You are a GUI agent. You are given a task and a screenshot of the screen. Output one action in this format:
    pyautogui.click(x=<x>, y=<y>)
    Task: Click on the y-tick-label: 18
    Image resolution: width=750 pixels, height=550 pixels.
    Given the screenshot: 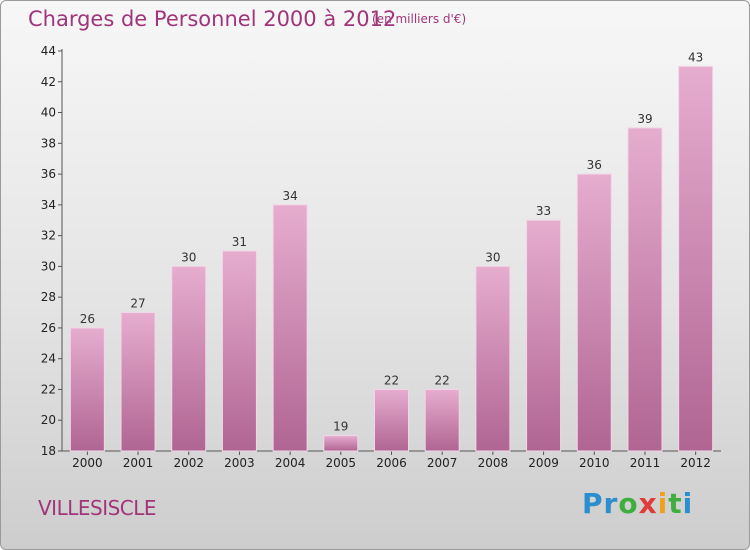 What is the action you would take?
    pyautogui.click(x=48, y=451)
    